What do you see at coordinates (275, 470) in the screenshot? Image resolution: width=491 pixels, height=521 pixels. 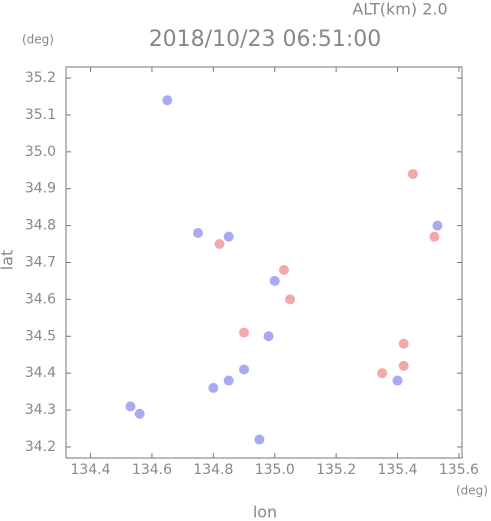 I see `x-tick-label: 135.0` at bounding box center [275, 470].